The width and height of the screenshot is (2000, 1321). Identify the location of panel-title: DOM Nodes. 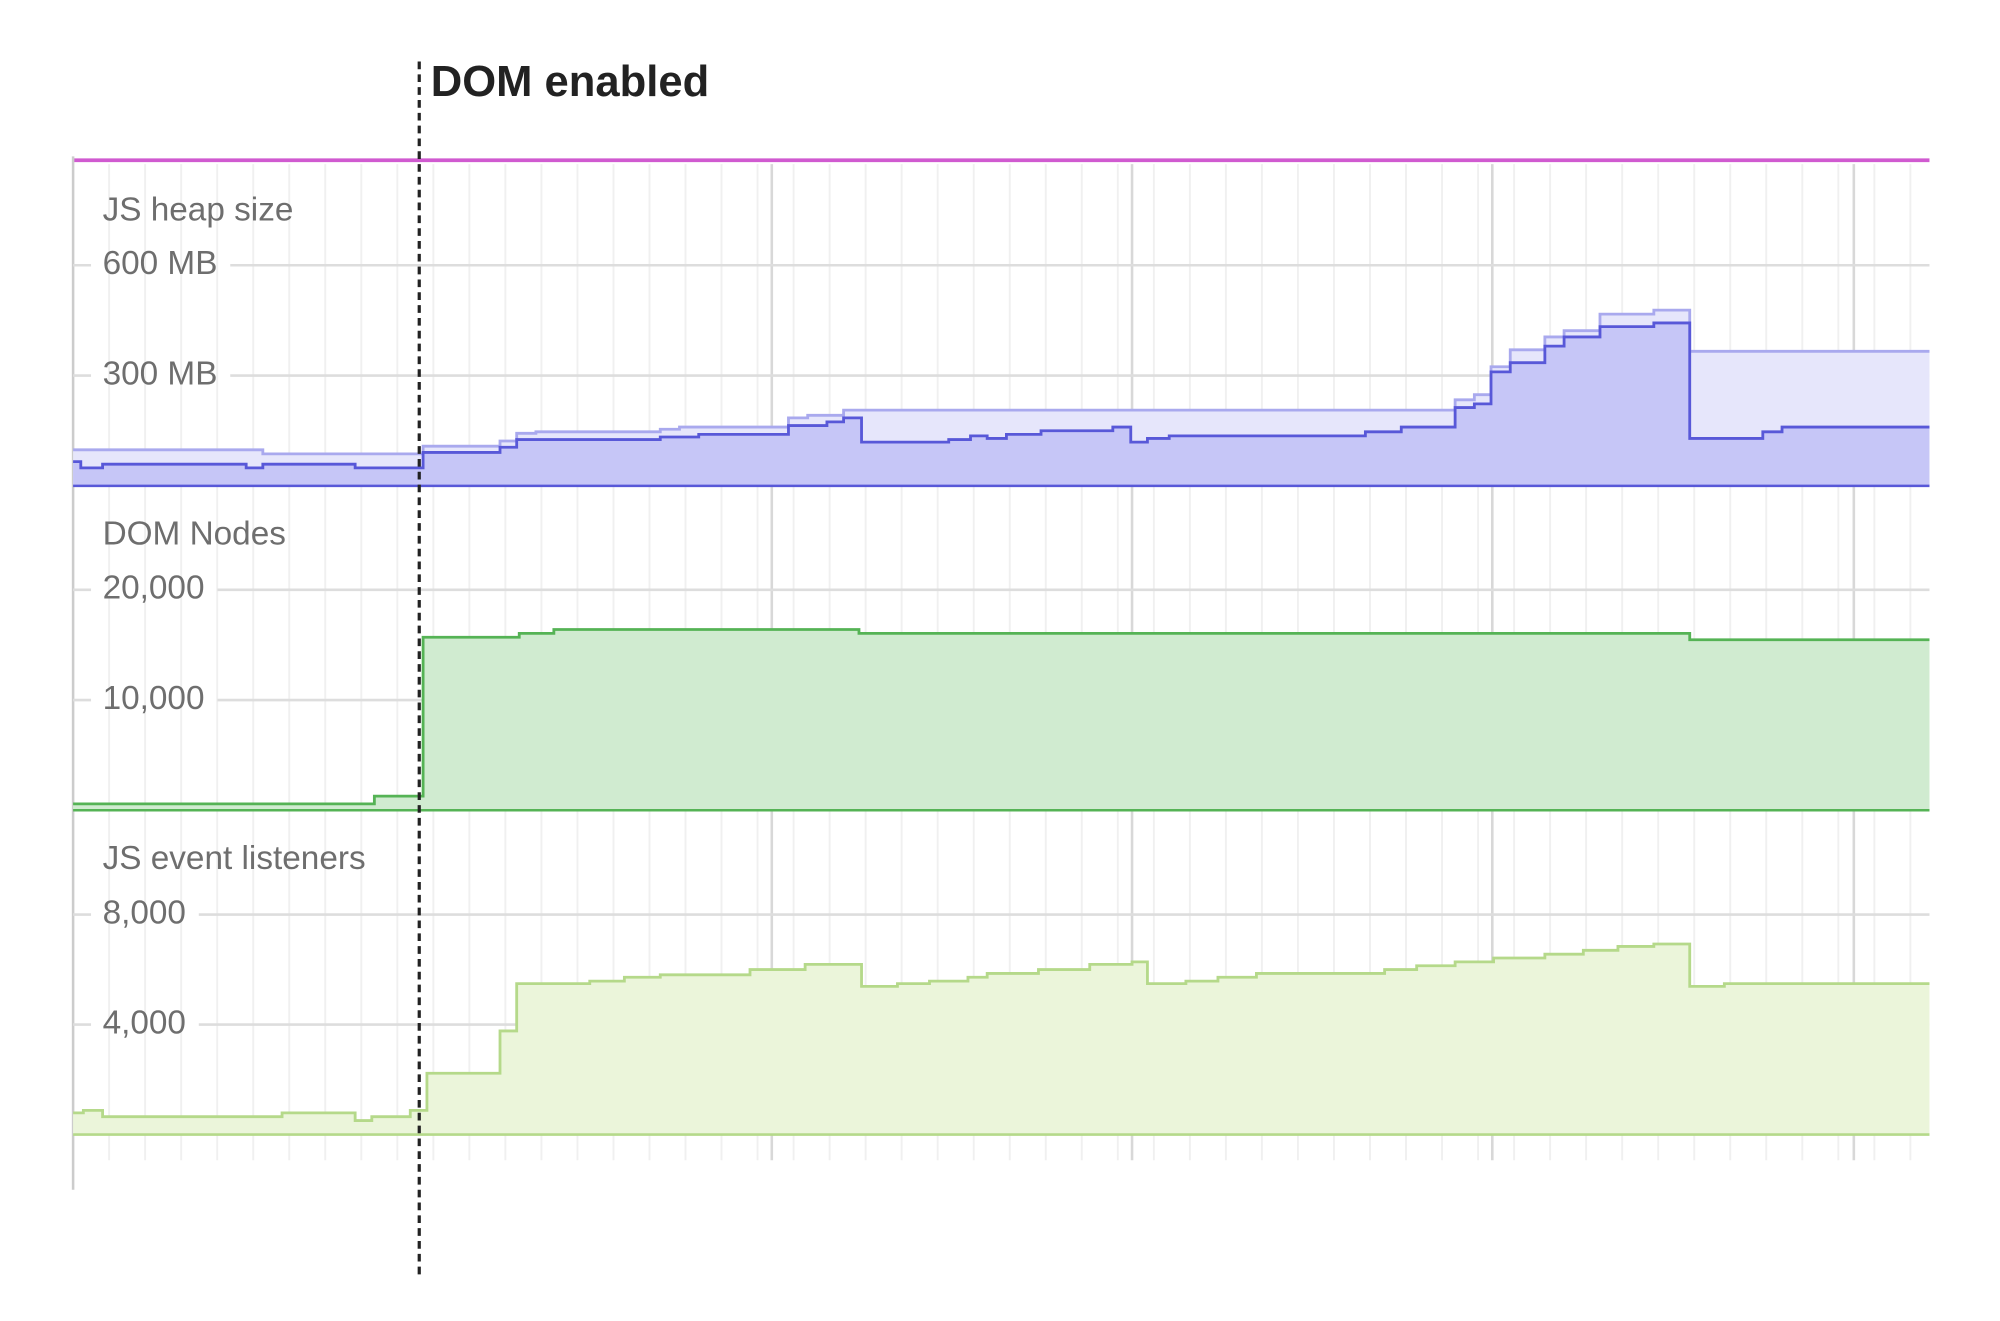
(194, 534).